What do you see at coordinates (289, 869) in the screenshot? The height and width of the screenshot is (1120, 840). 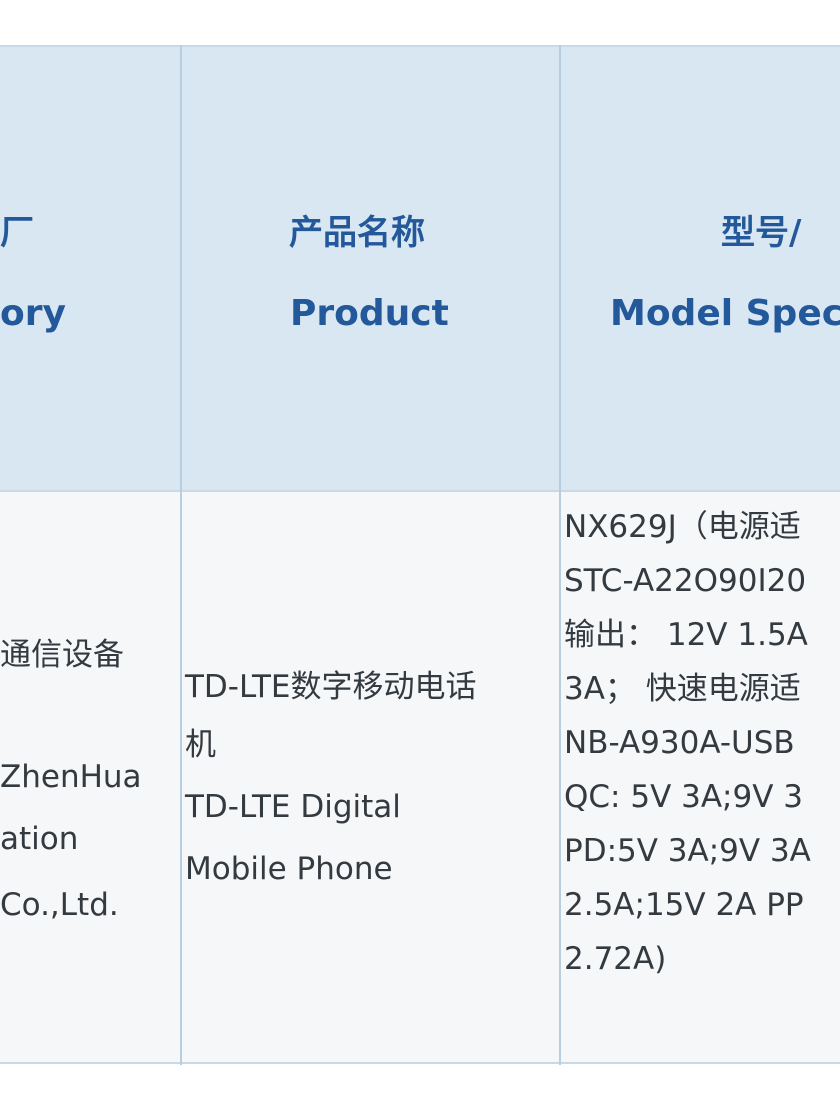 I see `product-line: Mobile Phone` at bounding box center [289, 869].